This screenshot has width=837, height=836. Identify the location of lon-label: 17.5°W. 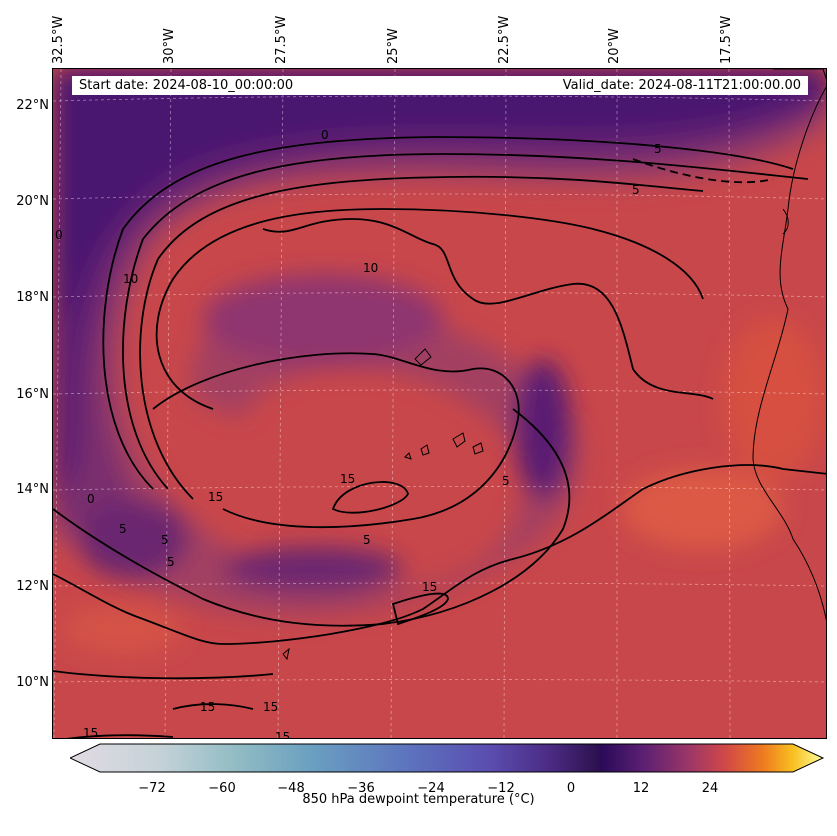
(726, 39).